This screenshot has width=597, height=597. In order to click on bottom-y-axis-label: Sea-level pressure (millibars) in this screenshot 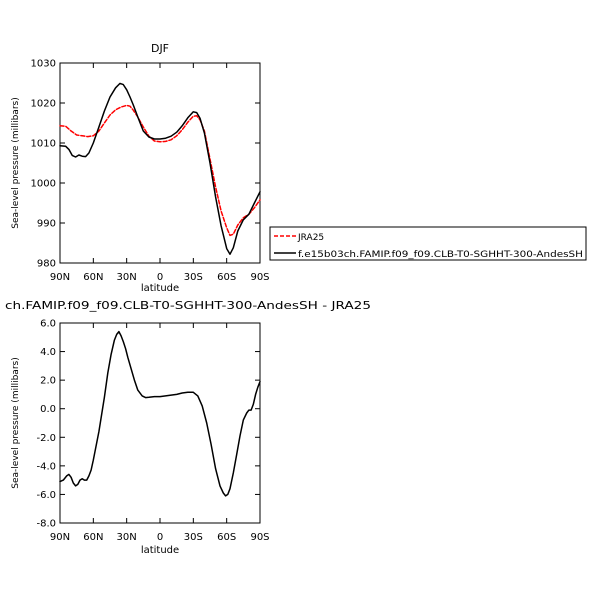, I will do `click(16, 422)`.